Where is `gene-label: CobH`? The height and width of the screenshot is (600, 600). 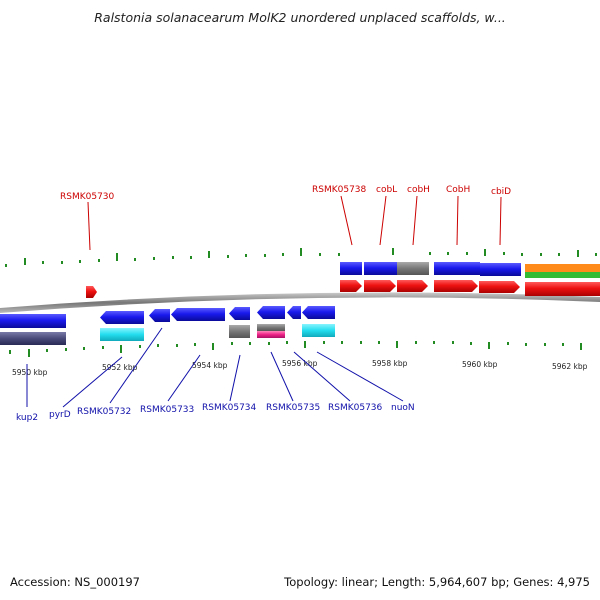
gene-label: CobH is located at coordinates (458, 190).